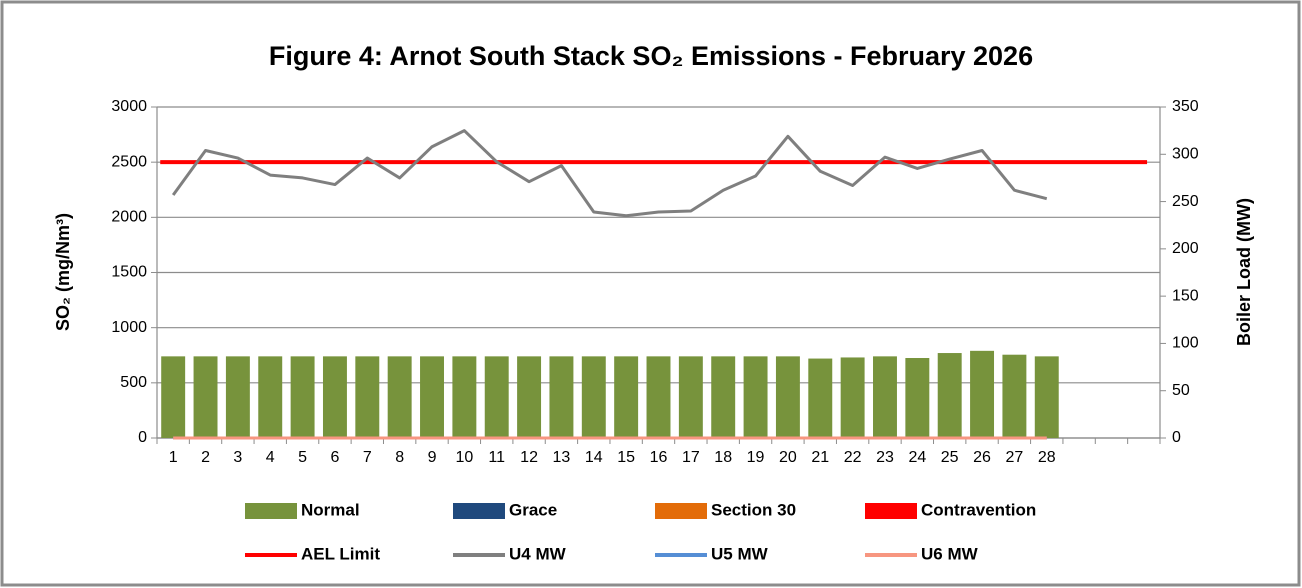  I want to click on x-tick-label: 18, so click(723, 457).